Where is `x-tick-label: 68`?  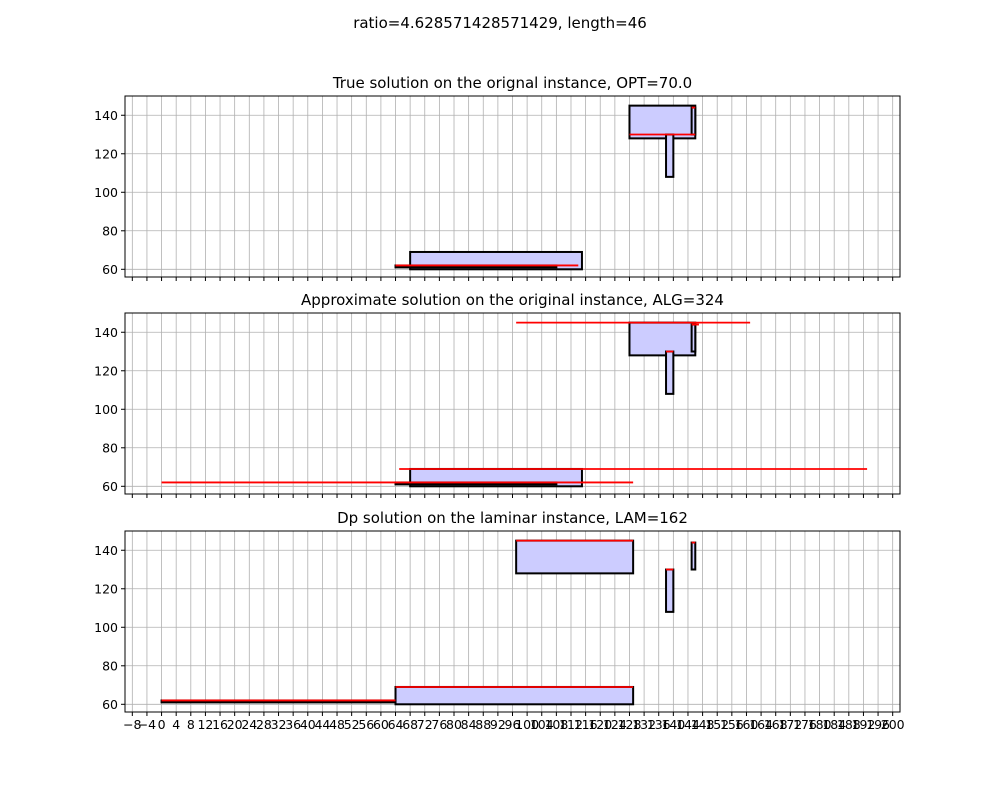 x-tick-label: 68 is located at coordinates (410, 724).